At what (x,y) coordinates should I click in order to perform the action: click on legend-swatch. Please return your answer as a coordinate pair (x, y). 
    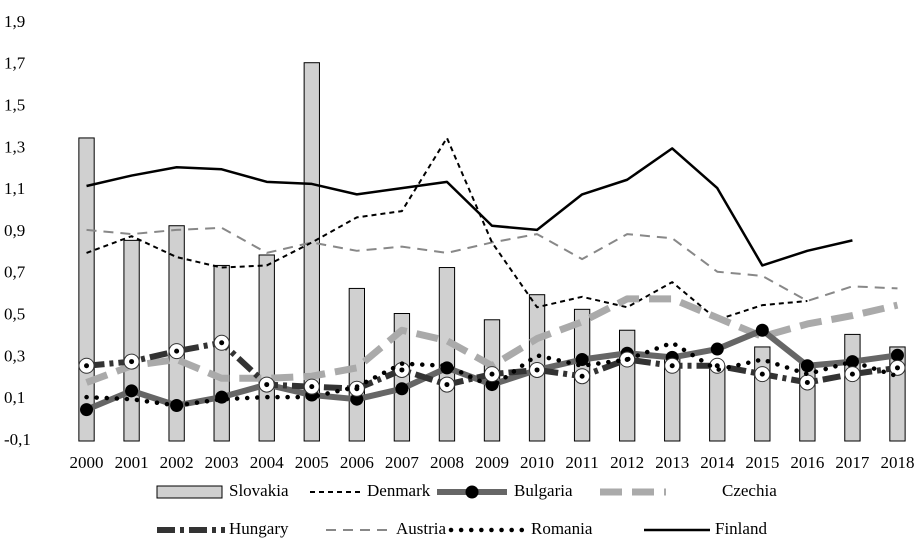
    Looking at the image, I should click on (189, 492).